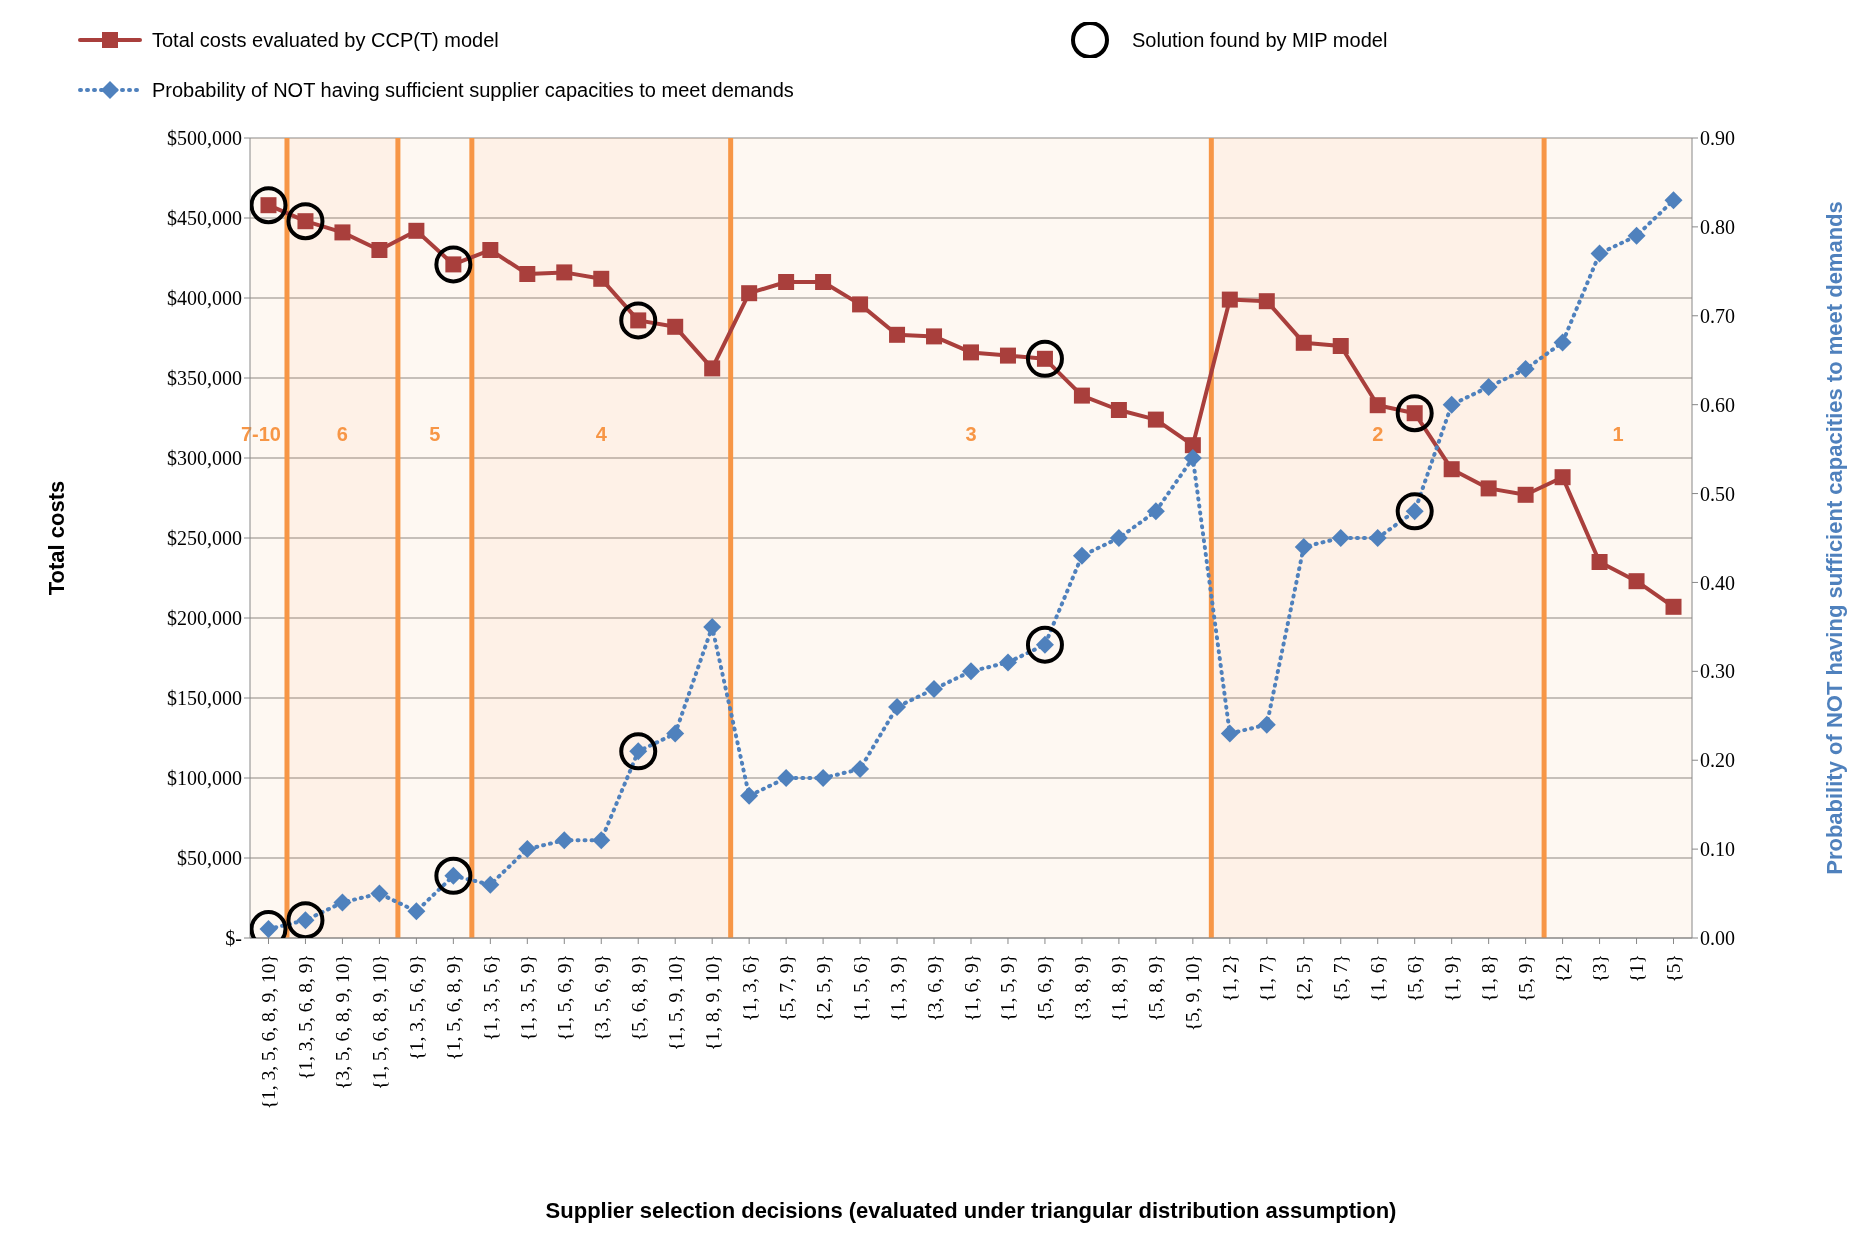  I want to click on x-tick-label: {5, 8, 9}, so click(1156, 988).